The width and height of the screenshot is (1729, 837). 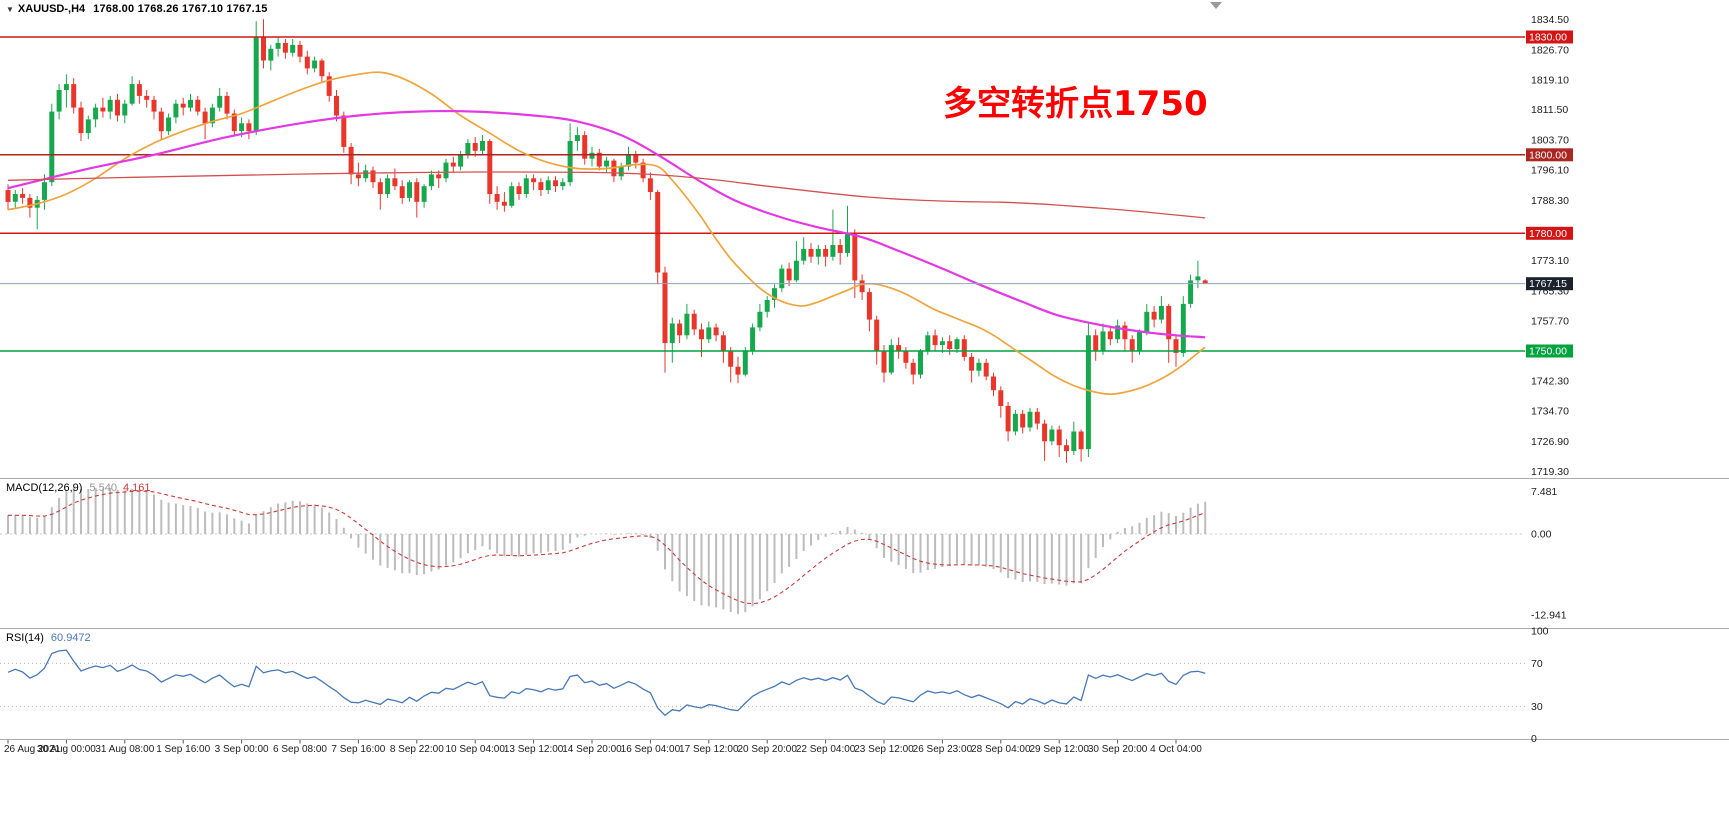 What do you see at coordinates (51, 9) in the screenshot?
I see `symbol-timeframe: XAUUSD-,H4` at bounding box center [51, 9].